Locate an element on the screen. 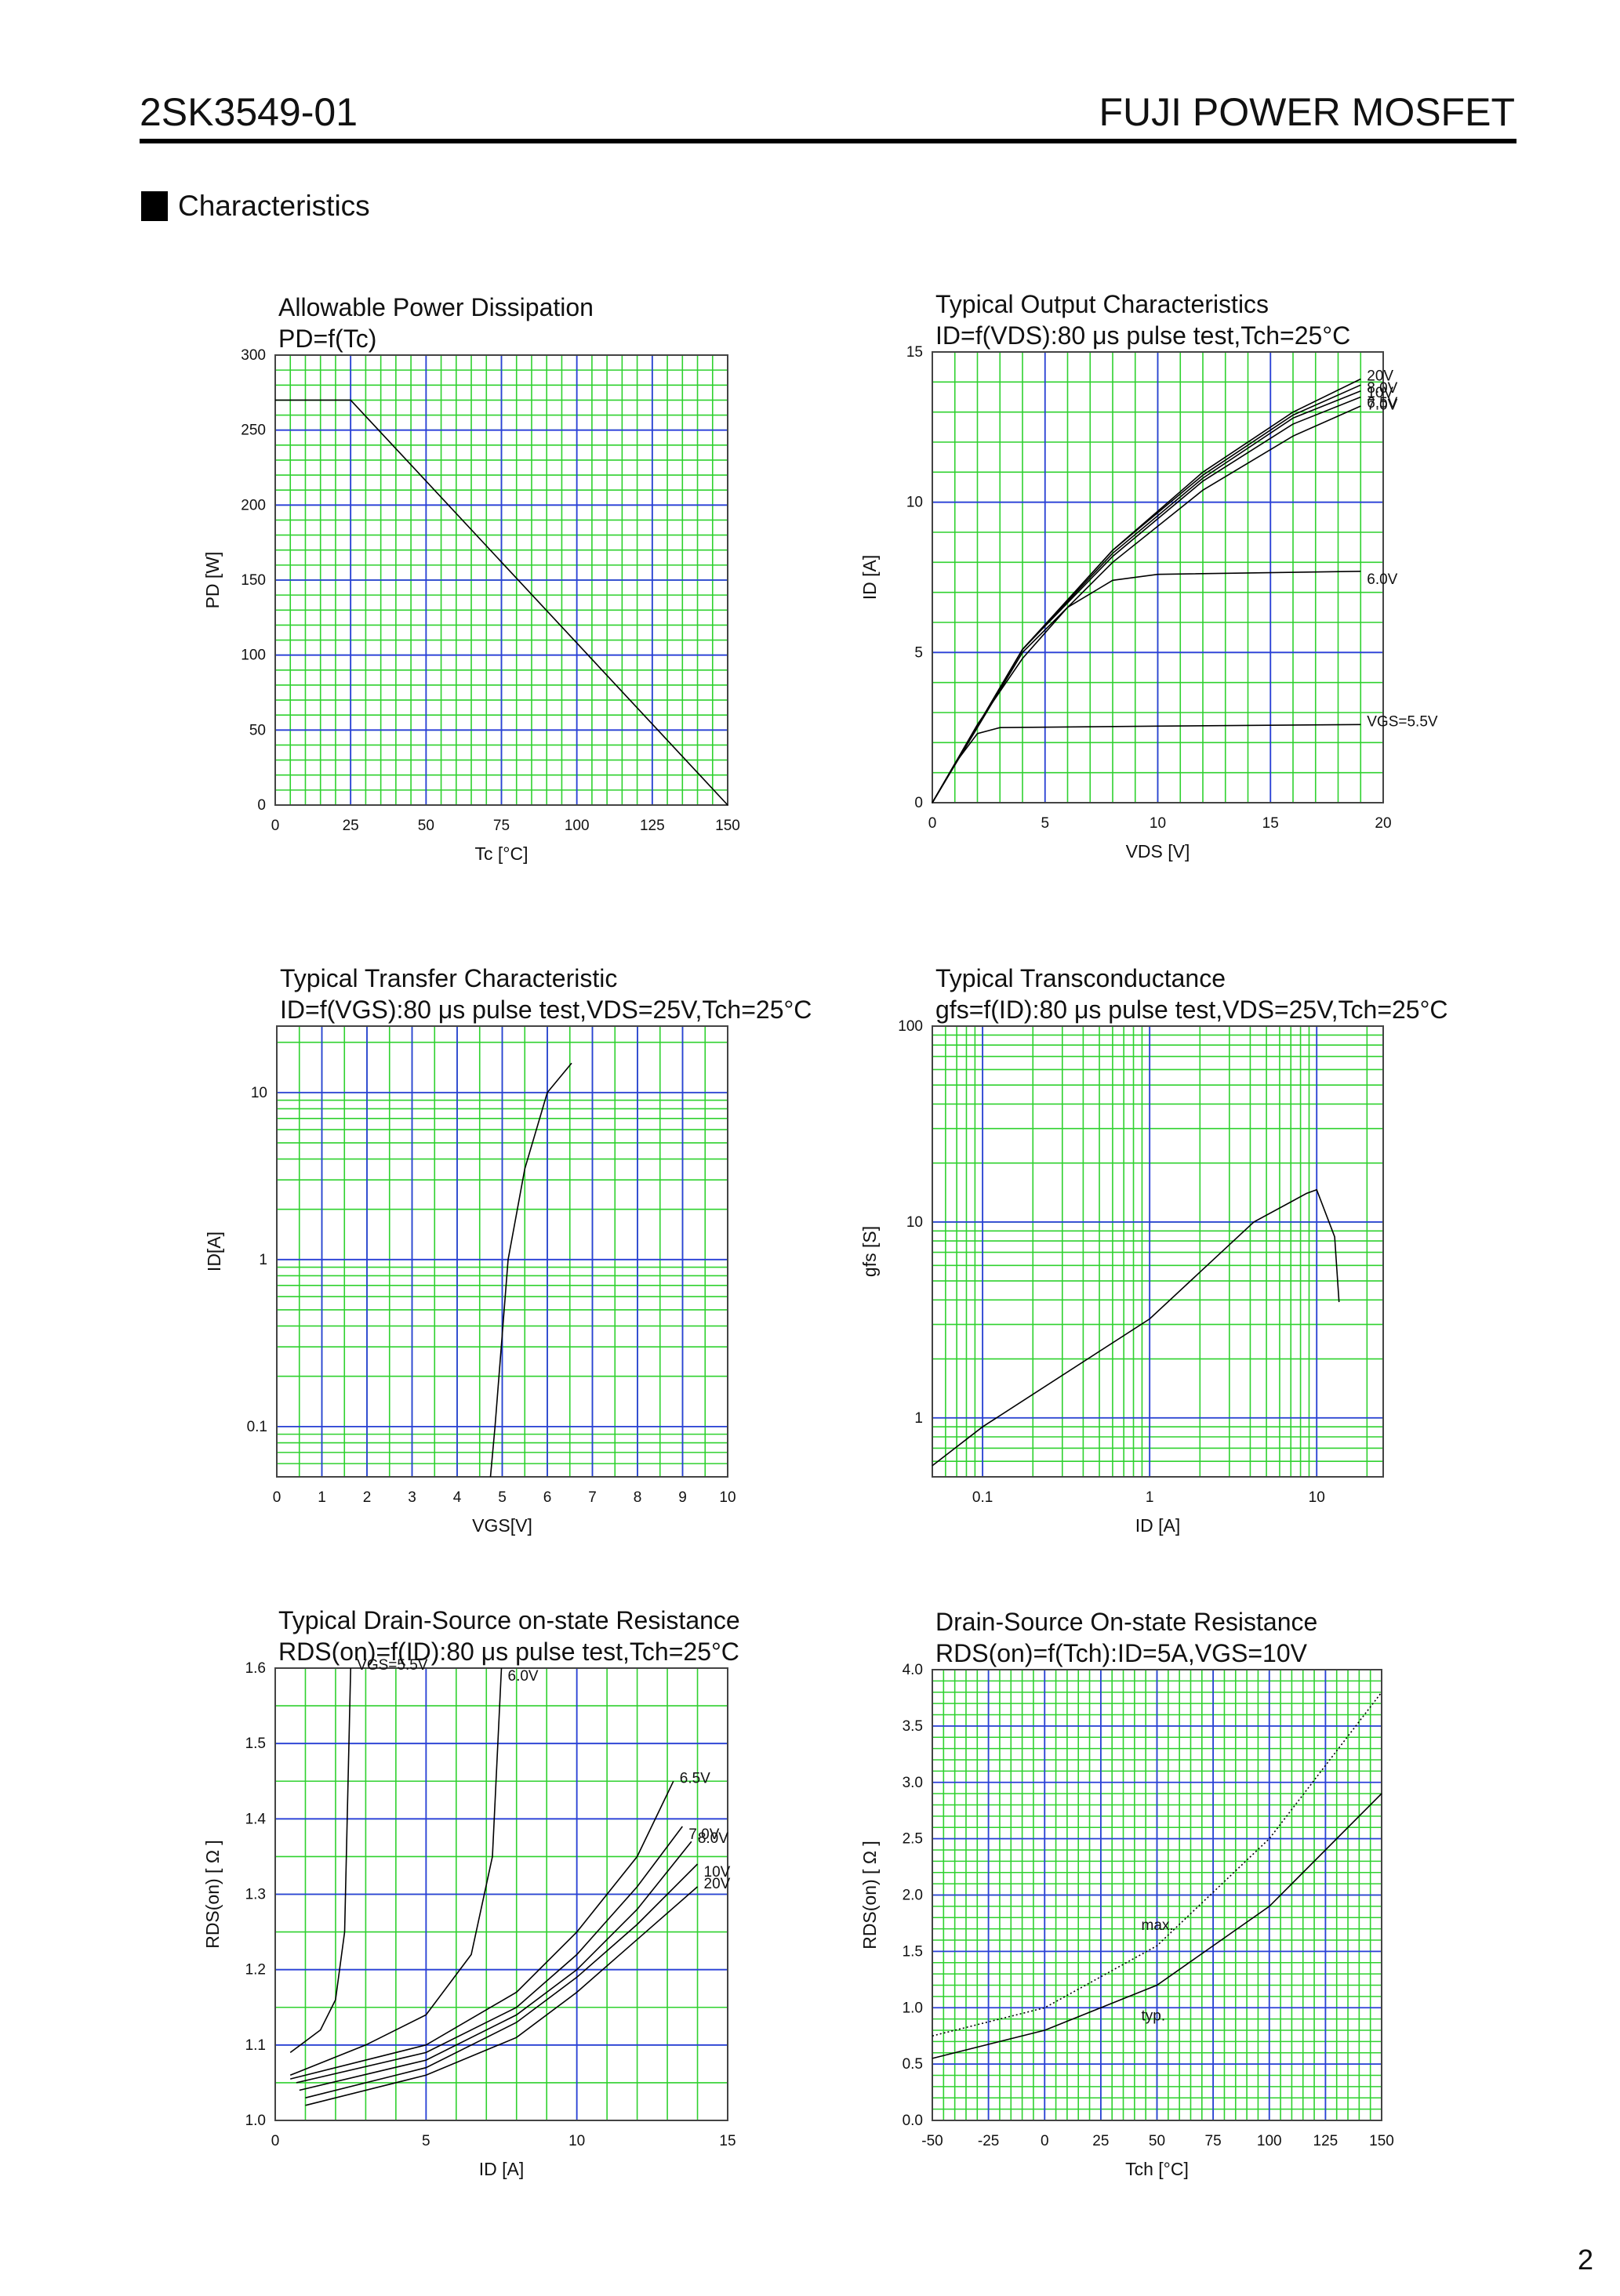 The width and height of the screenshot is (1620, 2296). y-tick-label: 1.3 is located at coordinates (255, 1895).